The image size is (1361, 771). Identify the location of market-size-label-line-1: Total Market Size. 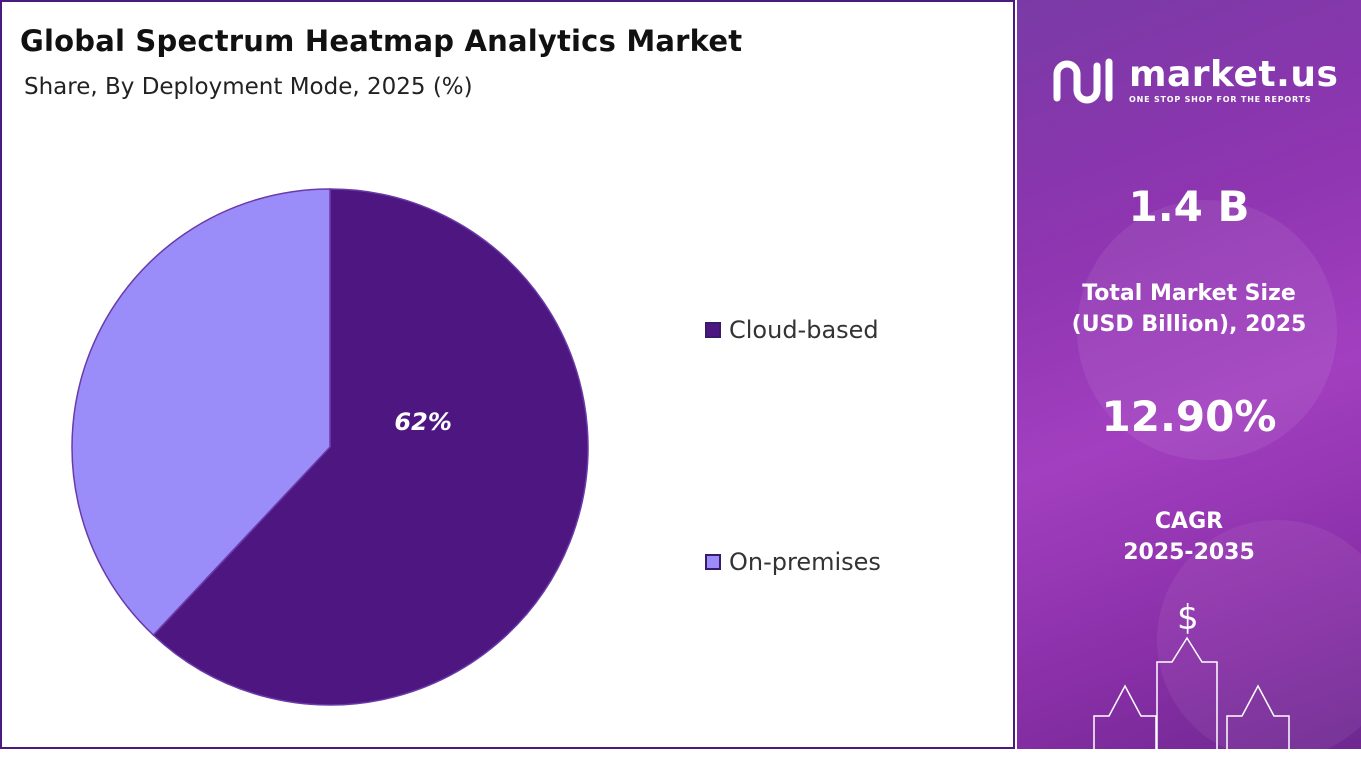
(1189, 293).